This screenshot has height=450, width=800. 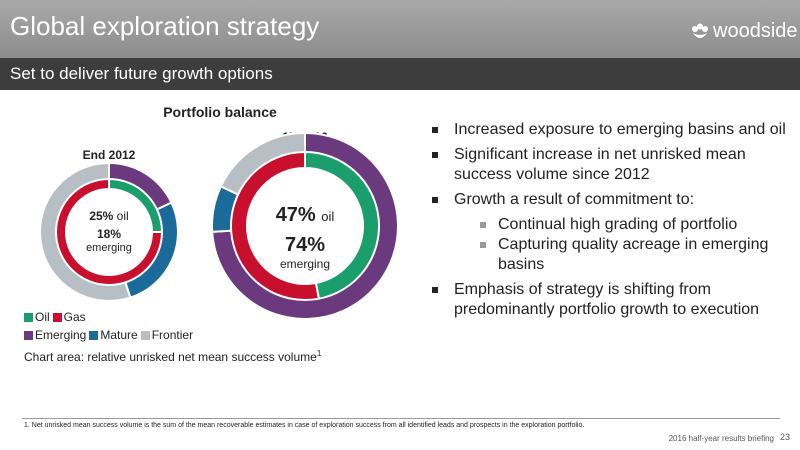 I want to click on legend-label-mature: Mature, so click(x=119, y=335).